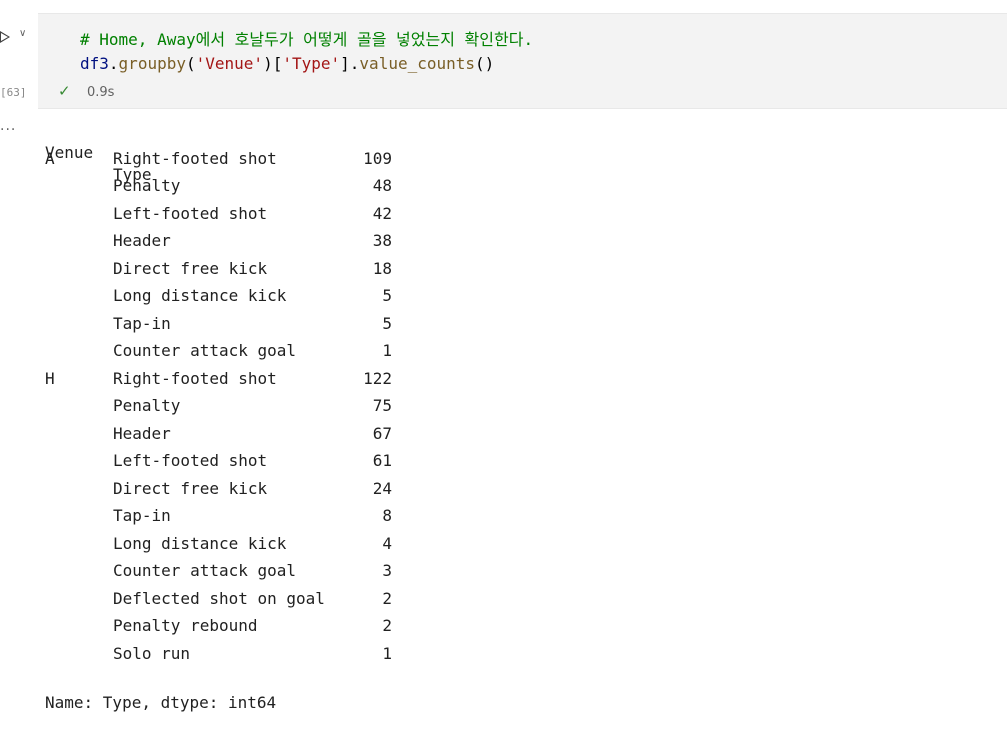 The image size is (1007, 736). What do you see at coordinates (485, 63) in the screenshot?
I see `code-call-parens: ()` at bounding box center [485, 63].